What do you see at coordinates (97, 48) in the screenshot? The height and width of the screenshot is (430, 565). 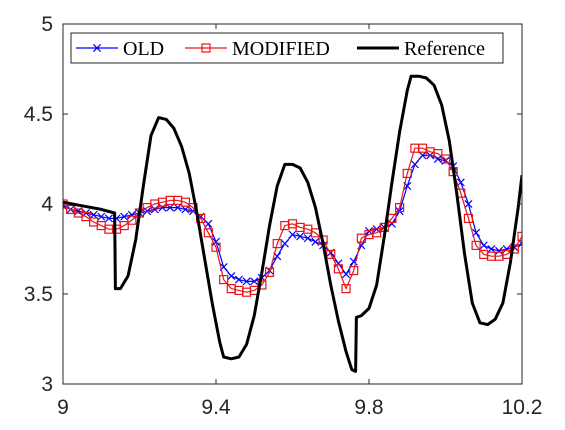 I see `legend-old-point` at bounding box center [97, 48].